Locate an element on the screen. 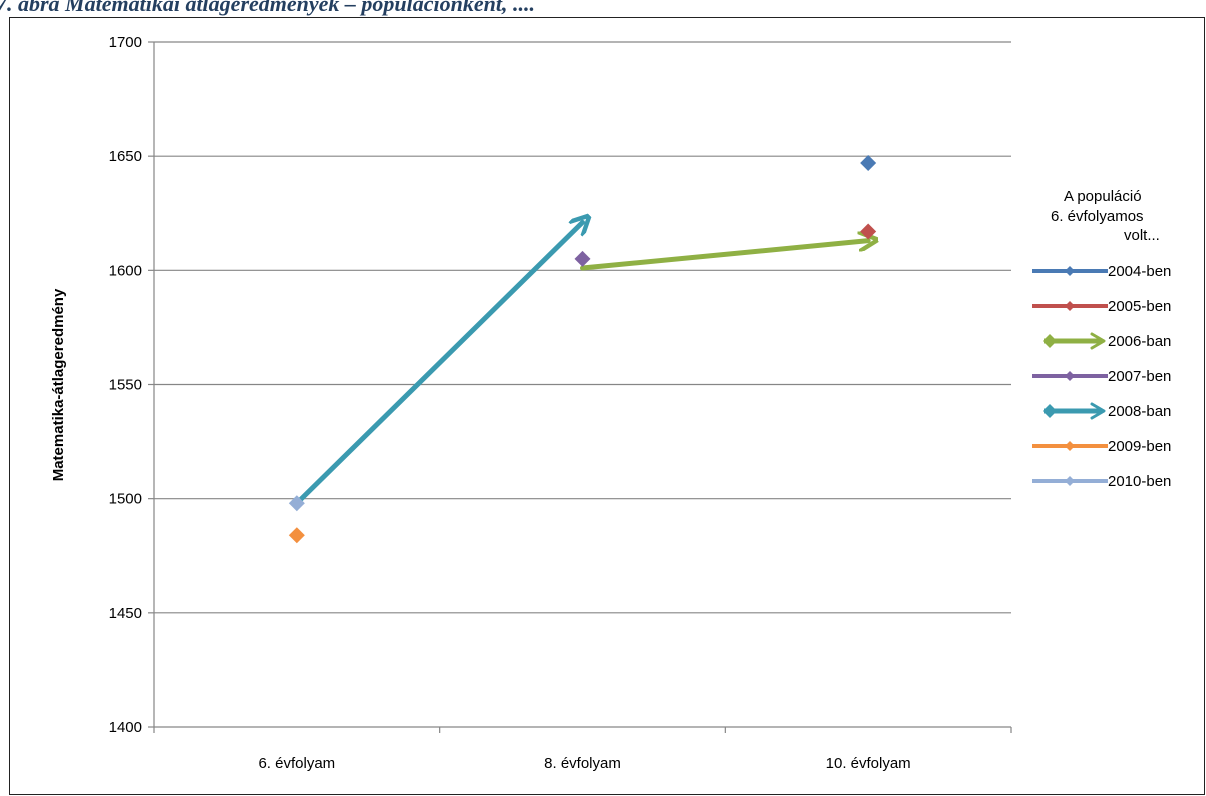  legend-item-2004-ben: 2004-ben is located at coordinates (1100, 271).